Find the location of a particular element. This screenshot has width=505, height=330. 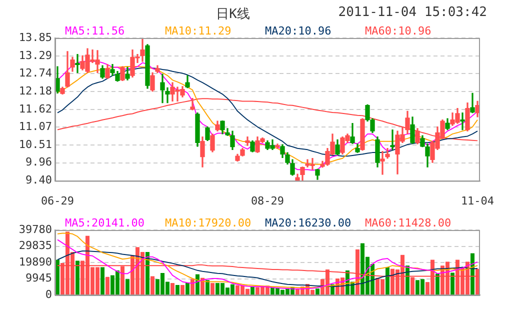

text: MA60:11428.00 is located at coordinates (408, 223).